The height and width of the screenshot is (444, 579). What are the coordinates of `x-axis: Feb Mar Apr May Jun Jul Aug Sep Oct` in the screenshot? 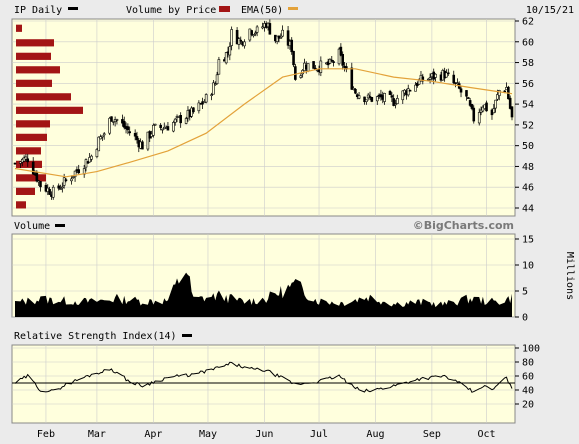 It's located at (266, 434).